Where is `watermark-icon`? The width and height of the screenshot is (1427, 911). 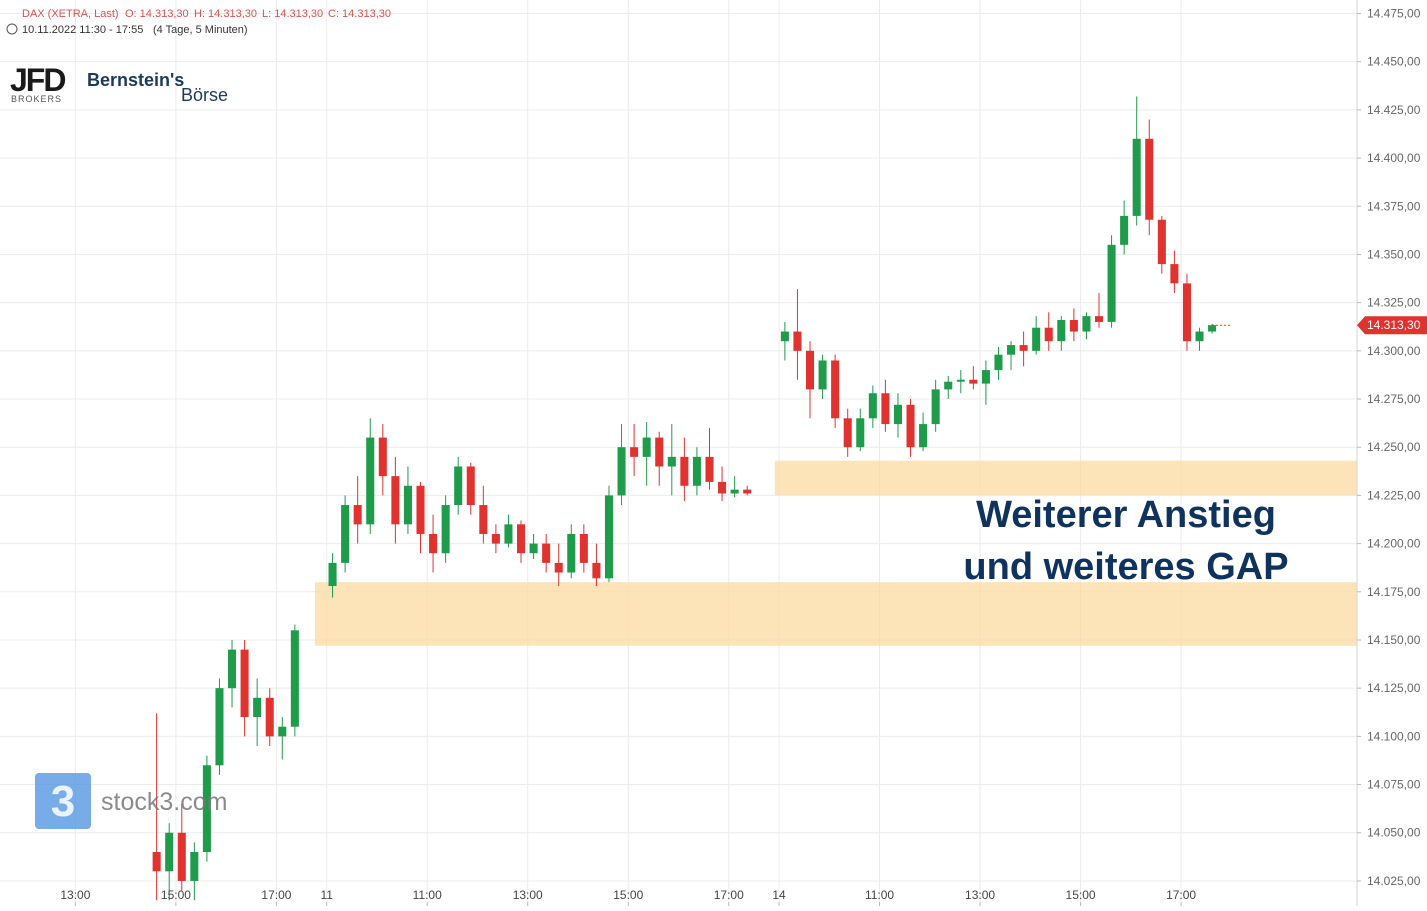
watermark-icon is located at coordinates (63, 801).